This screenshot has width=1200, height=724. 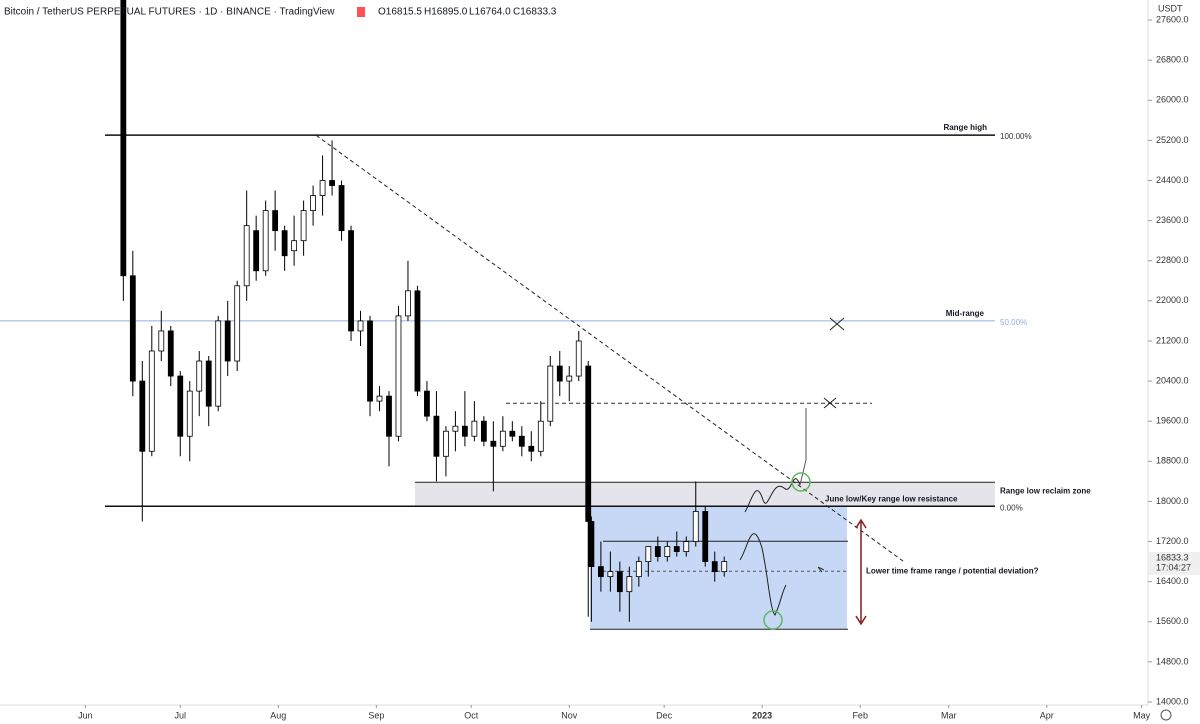 What do you see at coordinates (400, 12) in the screenshot?
I see `ohlc-open: O16815.5` at bounding box center [400, 12].